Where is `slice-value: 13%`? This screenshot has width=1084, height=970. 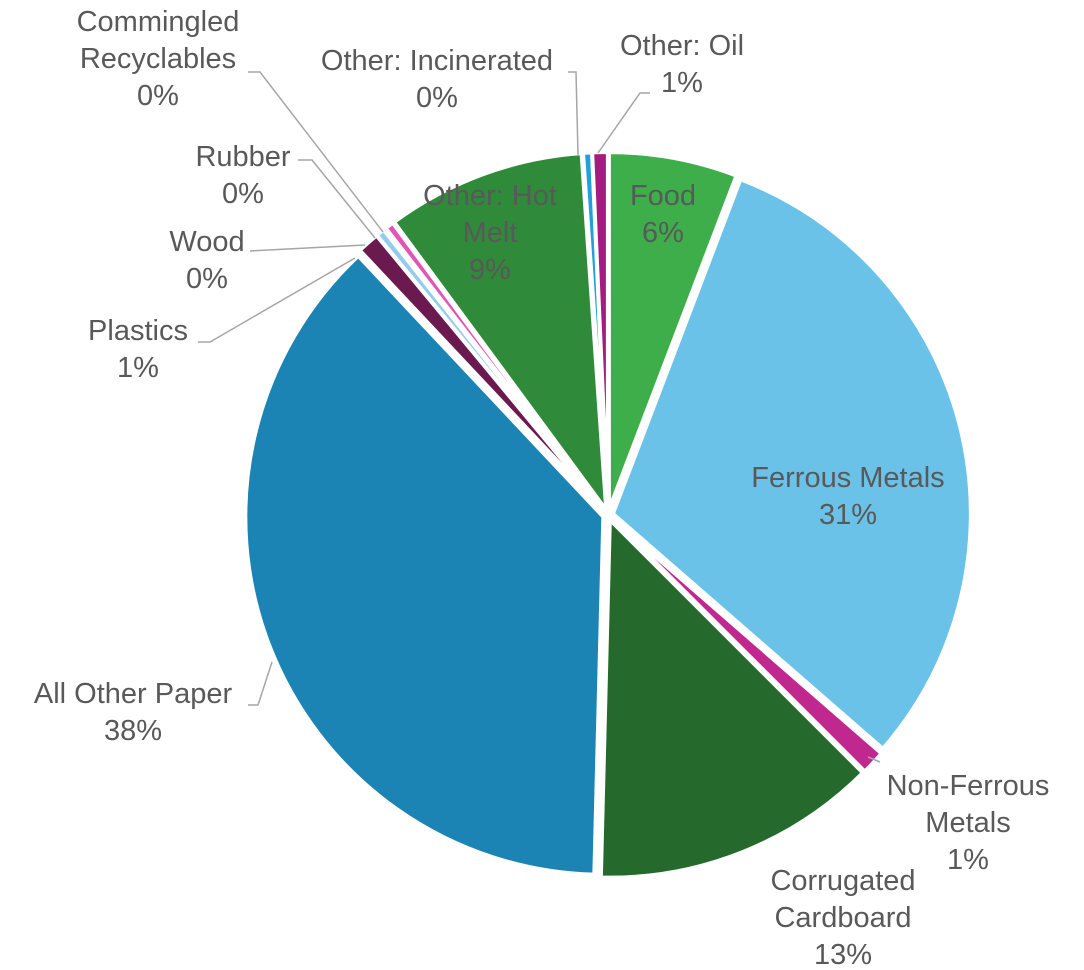 slice-value: 13% is located at coordinates (843, 954).